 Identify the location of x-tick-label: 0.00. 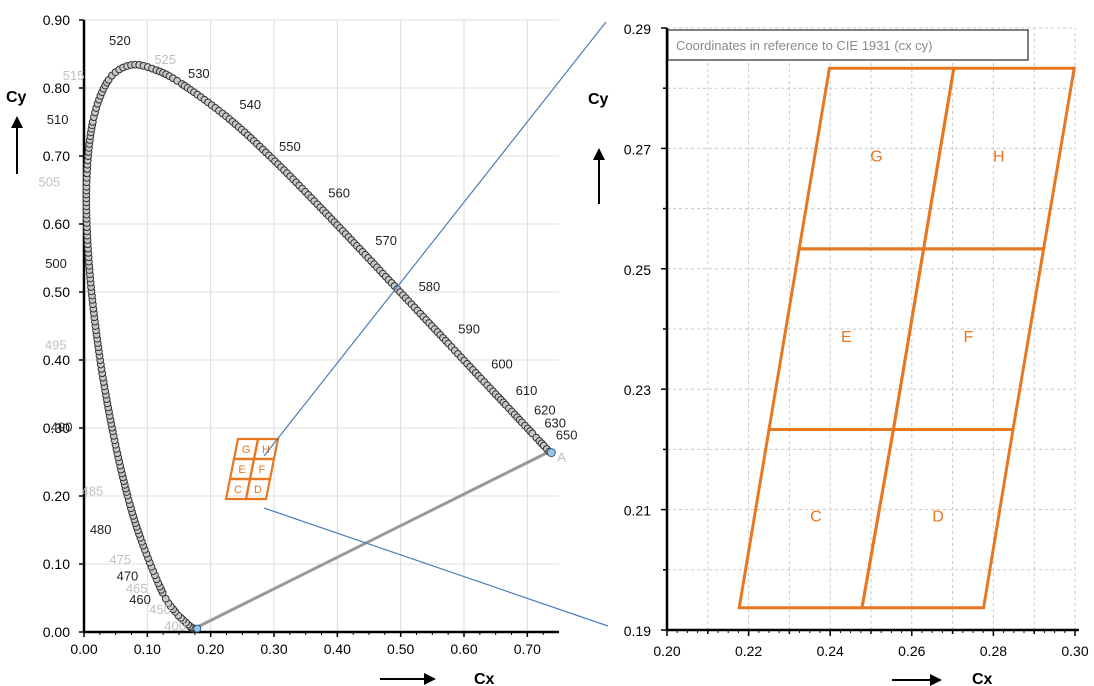
(83, 649).